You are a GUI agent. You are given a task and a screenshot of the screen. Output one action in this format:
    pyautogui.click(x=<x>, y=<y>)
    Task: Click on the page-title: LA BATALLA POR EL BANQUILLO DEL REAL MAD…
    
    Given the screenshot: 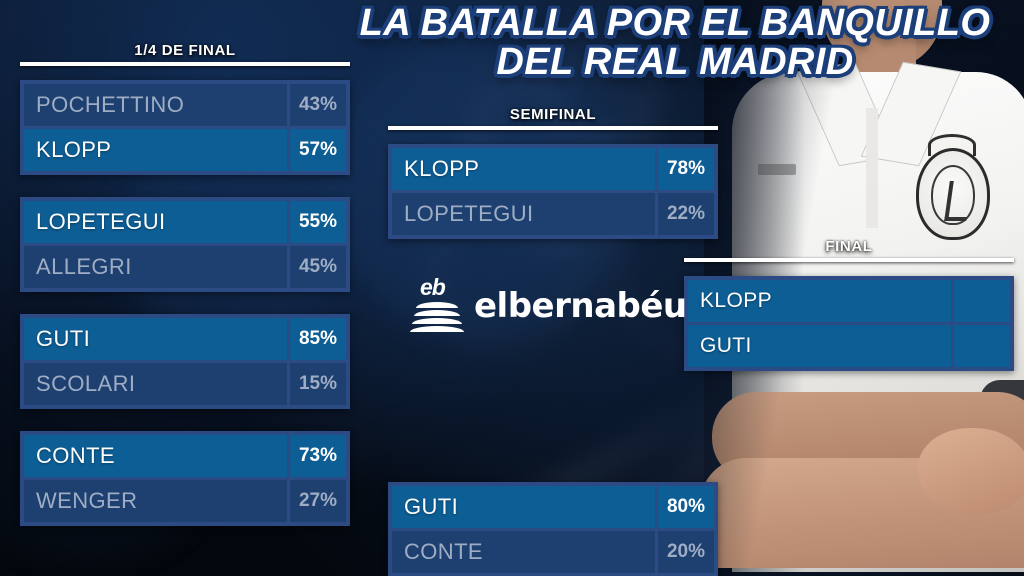 What is the action you would take?
    pyautogui.click(x=675, y=43)
    